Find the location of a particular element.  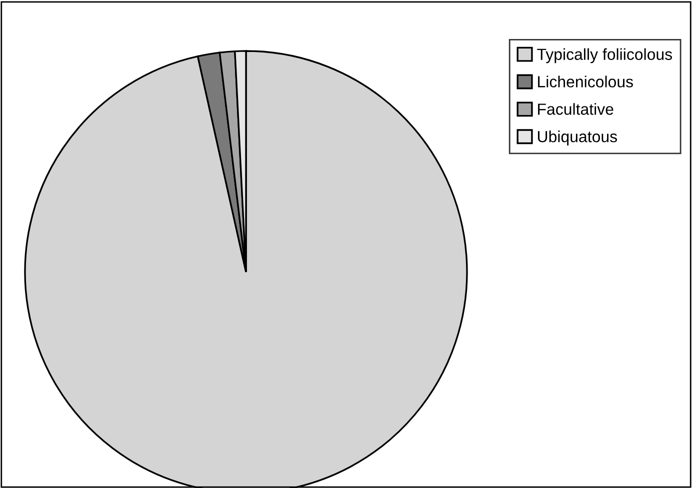

legend-label: Lichenicolous is located at coordinates (585, 82).